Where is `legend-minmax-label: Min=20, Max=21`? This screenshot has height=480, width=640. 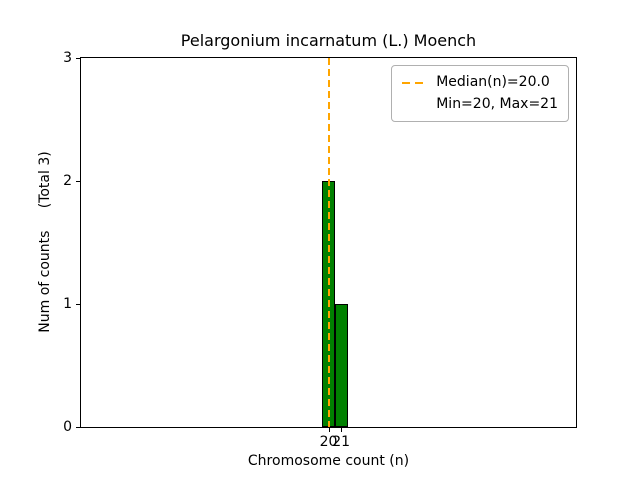 legend-minmax-label: Min=20, Max=21 is located at coordinates (497, 103).